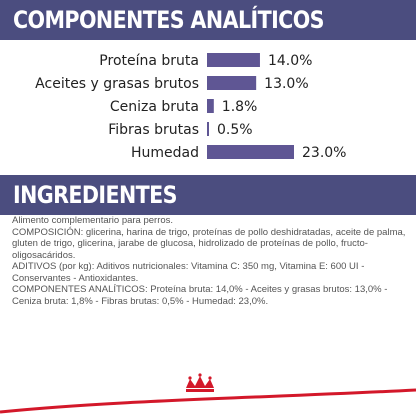 This screenshot has width=416, height=416. What do you see at coordinates (235, 130) in the screenshot?
I see `value-label: 0.5%` at bounding box center [235, 130].